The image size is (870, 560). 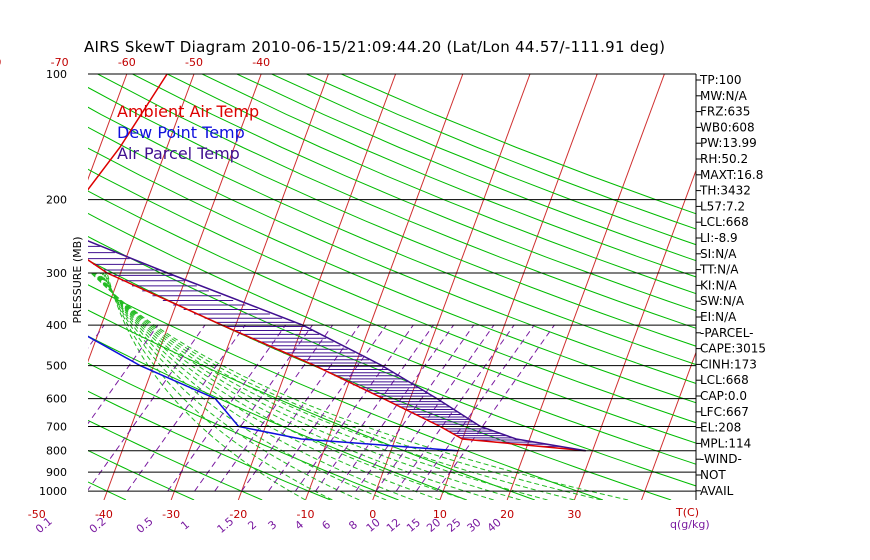 I want to click on pressure-tick-label: 900, so click(x=56, y=472).